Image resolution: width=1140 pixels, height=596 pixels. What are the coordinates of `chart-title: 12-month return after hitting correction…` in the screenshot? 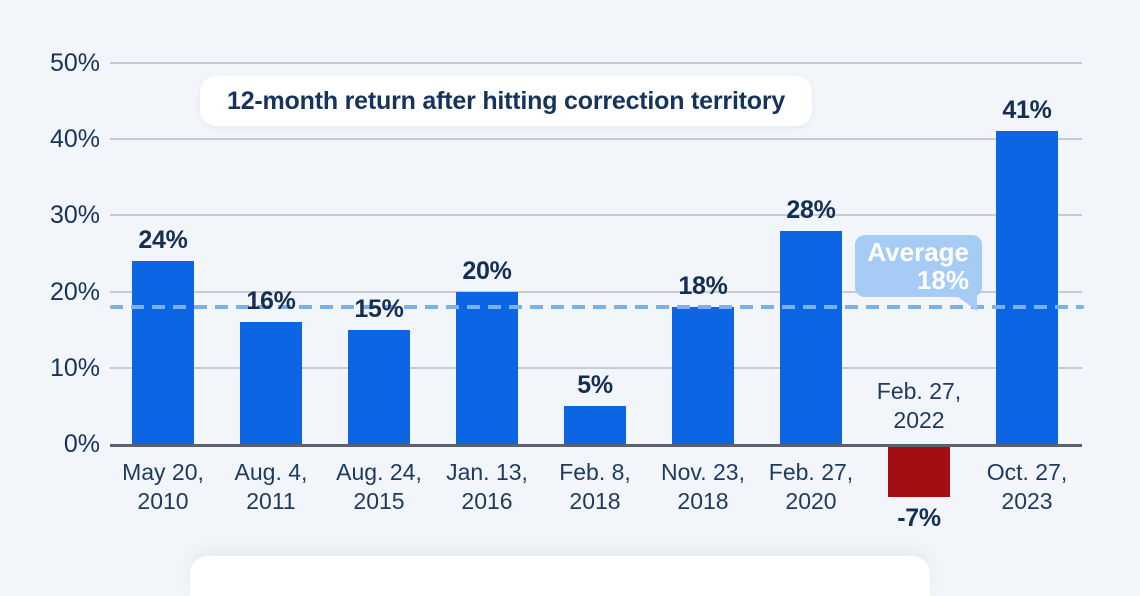 It's located at (506, 100).